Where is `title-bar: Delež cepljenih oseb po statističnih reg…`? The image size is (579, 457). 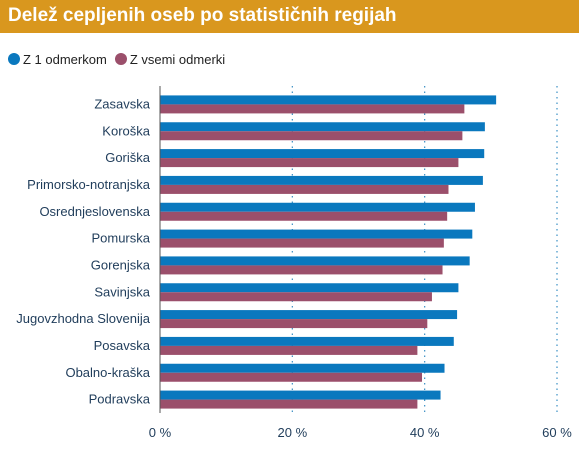
title-bar: Delež cepljenih oseb po statističnih reg… is located at coordinates (289, 16).